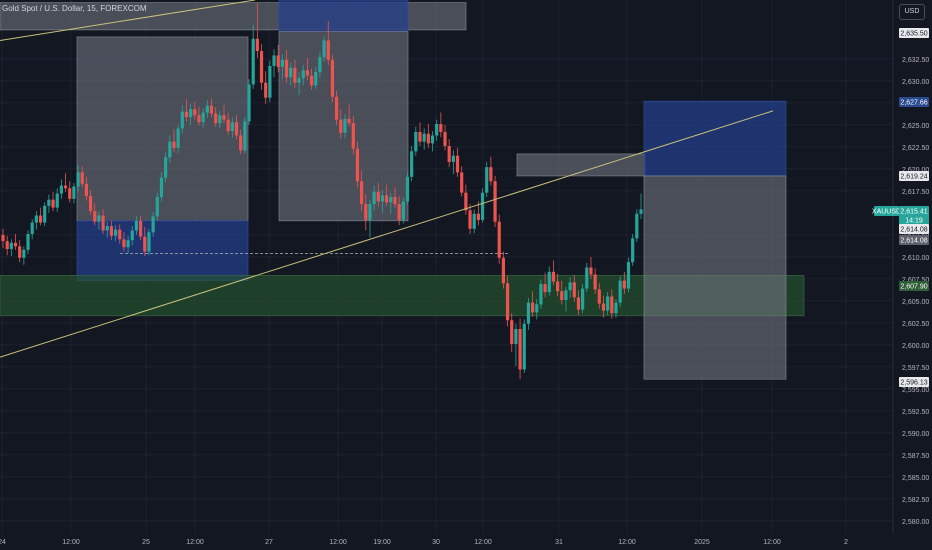  What do you see at coordinates (915, 500) in the screenshot?
I see `y-tick-label: 2,582.50` at bounding box center [915, 500].